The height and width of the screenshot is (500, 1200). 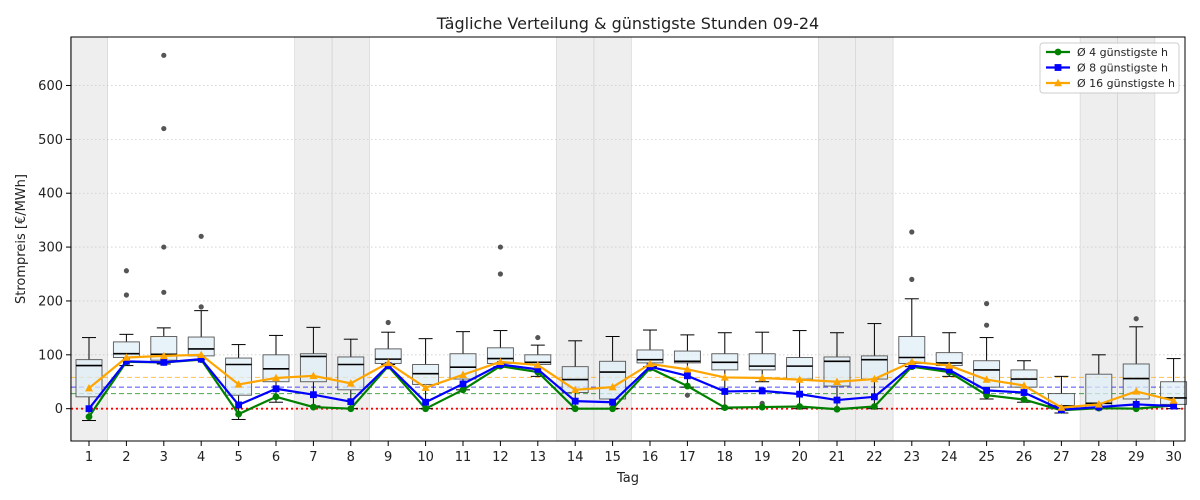 What do you see at coordinates (837, 457) in the screenshot?
I see `x-tick-label: 21` at bounding box center [837, 457].